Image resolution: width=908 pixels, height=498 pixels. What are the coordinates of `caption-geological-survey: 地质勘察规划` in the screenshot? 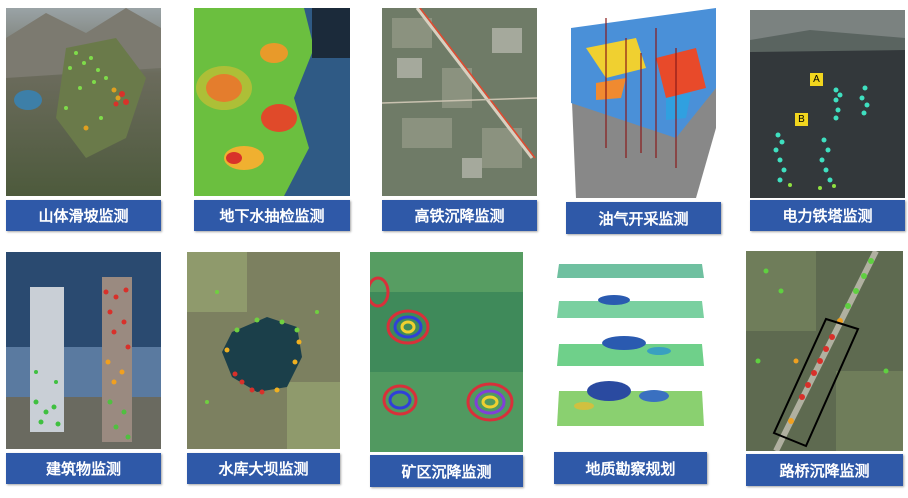 It's located at (630, 468).